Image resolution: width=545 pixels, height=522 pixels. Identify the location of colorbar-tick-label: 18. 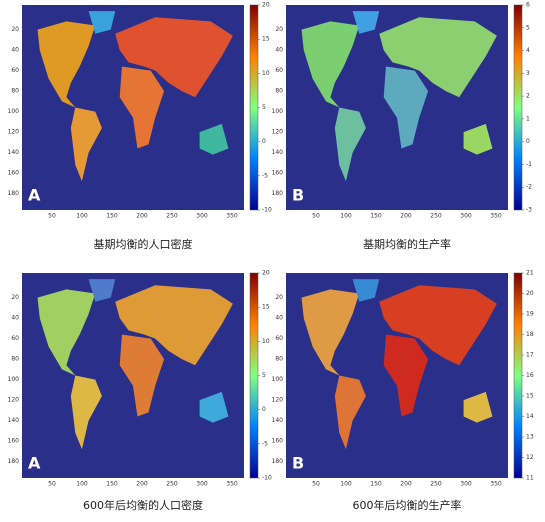
(530, 334).